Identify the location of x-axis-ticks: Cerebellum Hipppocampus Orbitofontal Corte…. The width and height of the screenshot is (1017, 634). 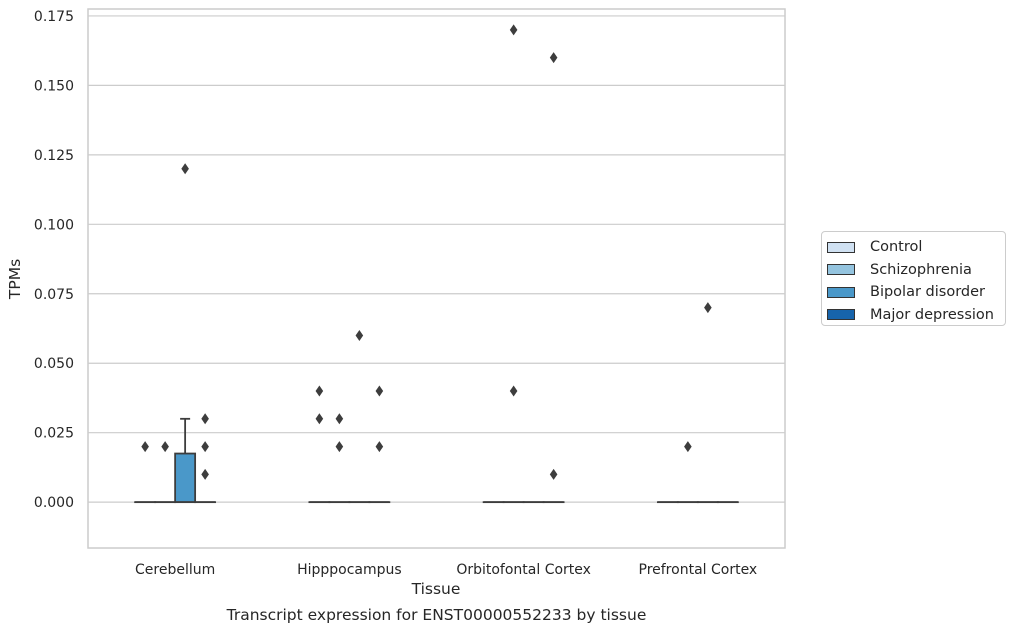
(446, 570).